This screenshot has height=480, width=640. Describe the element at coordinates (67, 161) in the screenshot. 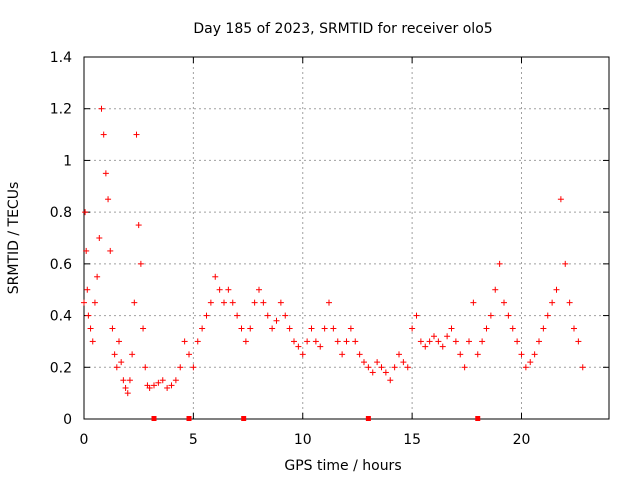

I see `y-tick-label: 1` at that location.